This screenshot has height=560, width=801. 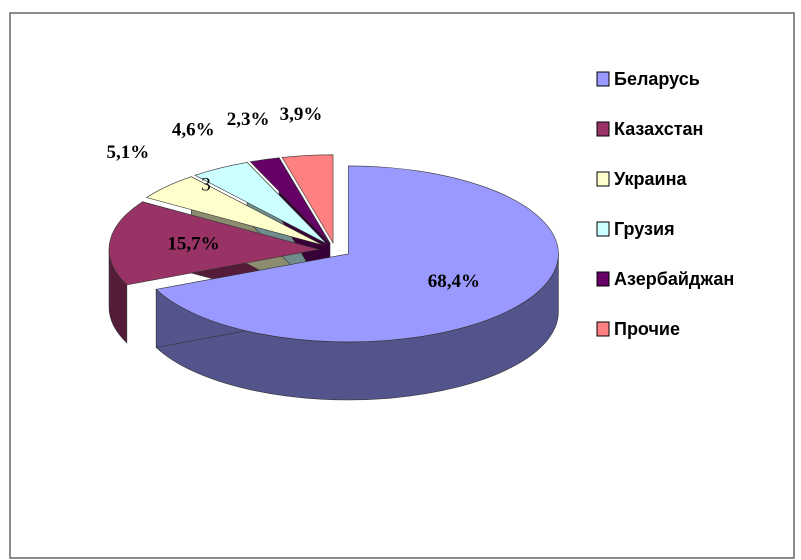 I want to click on legend-label: Украина, so click(x=650, y=179).